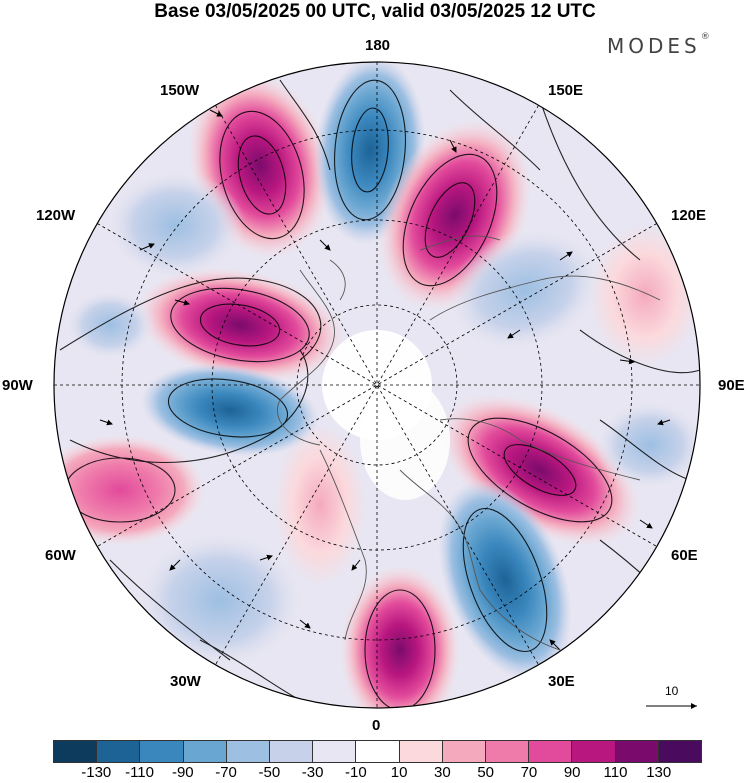 The image size is (750, 783). I want to click on lon-label-150e: 150E, so click(566, 90).